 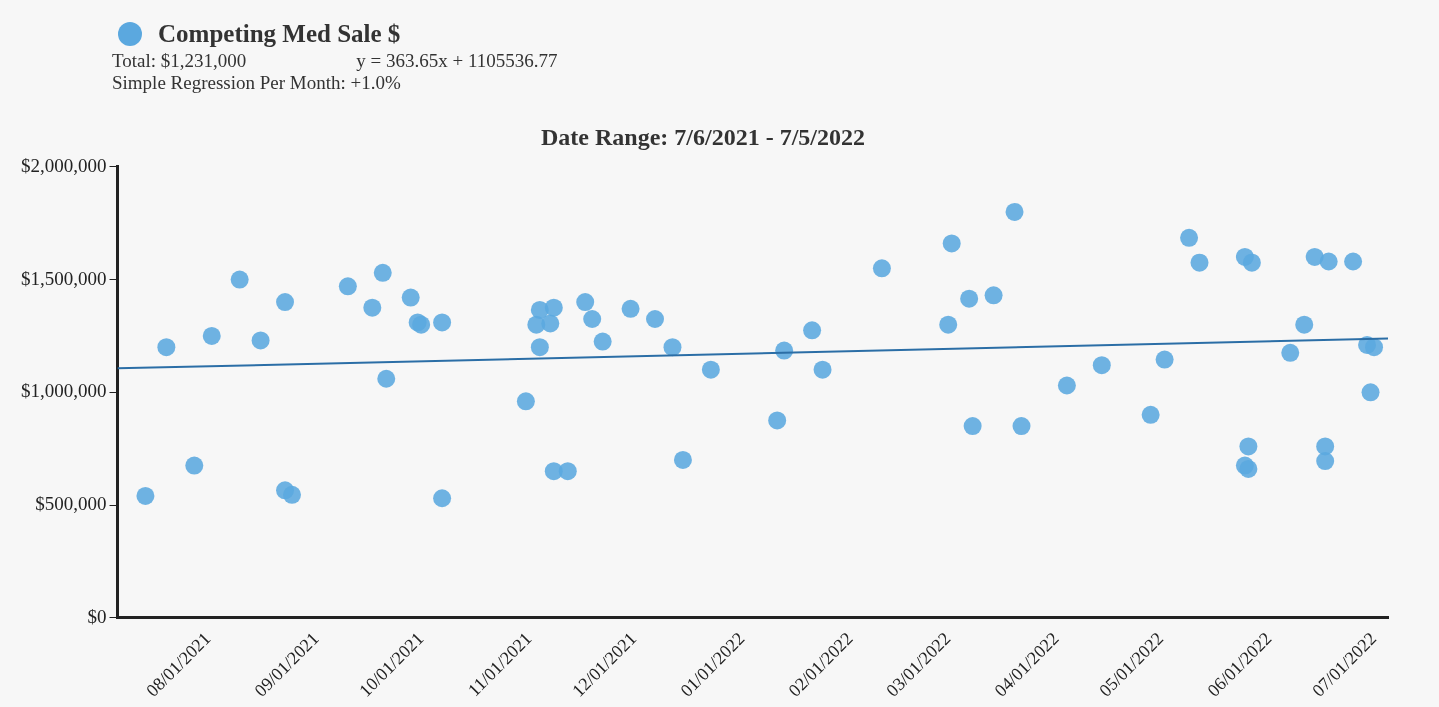 I want to click on text: Simple Regression Per Month: +1.0%, so click(x=257, y=83).